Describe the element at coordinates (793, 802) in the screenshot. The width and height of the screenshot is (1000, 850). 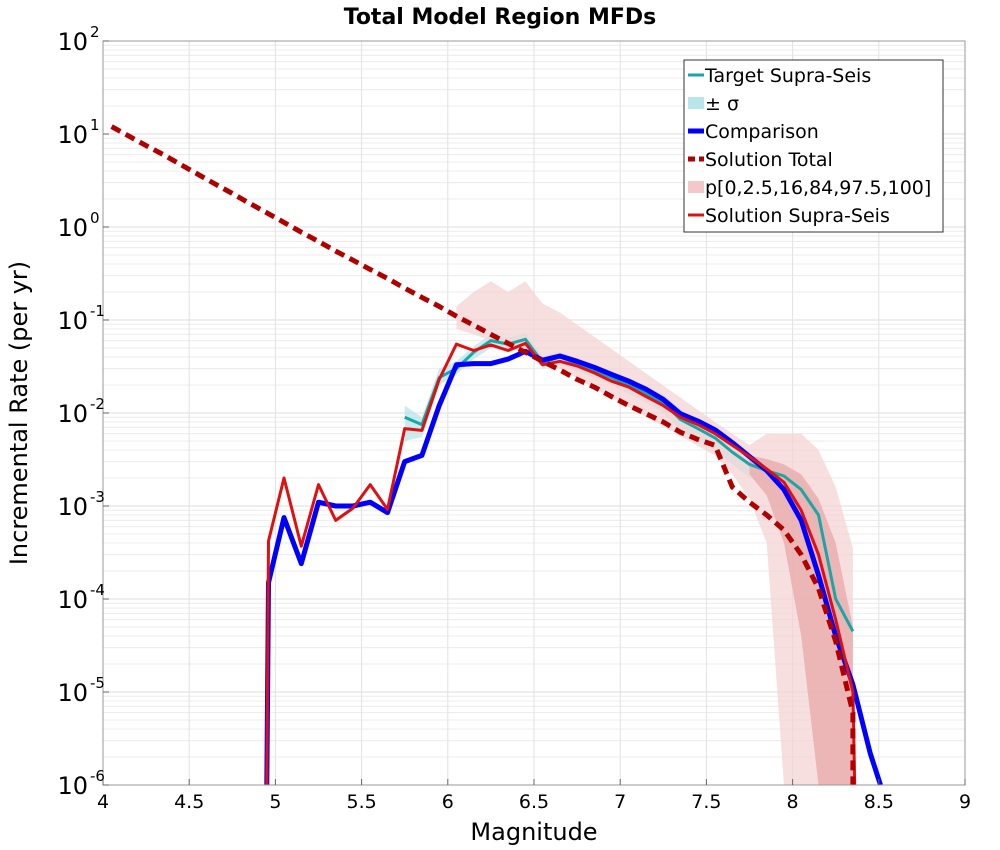
I see `x-tick-label: 8` at that location.